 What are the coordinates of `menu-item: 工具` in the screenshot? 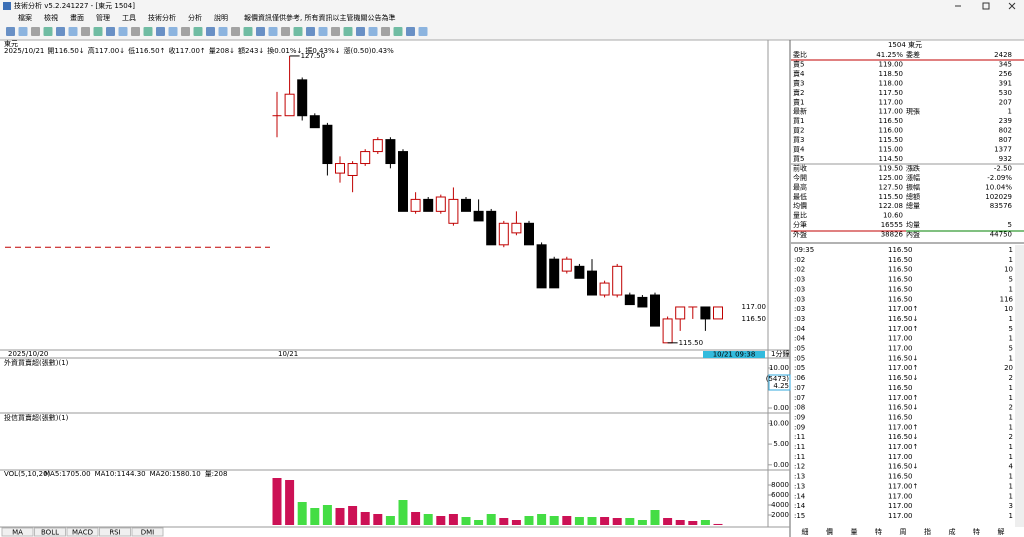 It's located at (129, 18).